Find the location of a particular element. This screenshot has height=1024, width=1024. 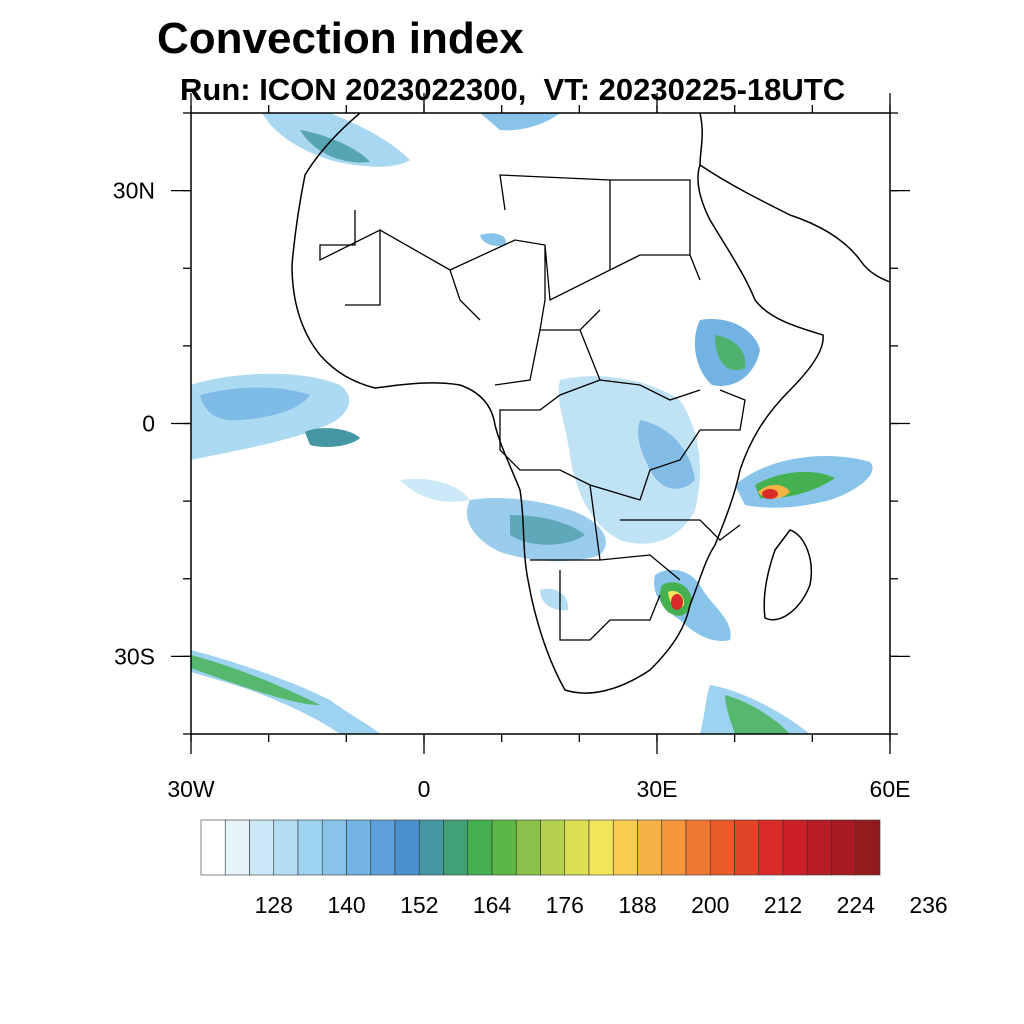

y-tick-label: 30N is located at coordinates (134, 191).